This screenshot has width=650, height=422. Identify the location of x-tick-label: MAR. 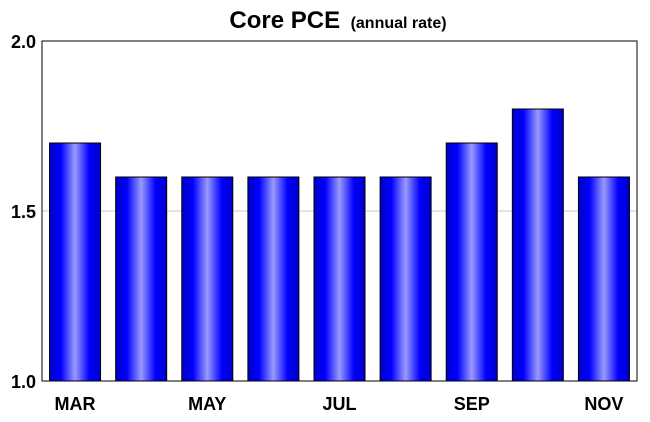
(75, 404).